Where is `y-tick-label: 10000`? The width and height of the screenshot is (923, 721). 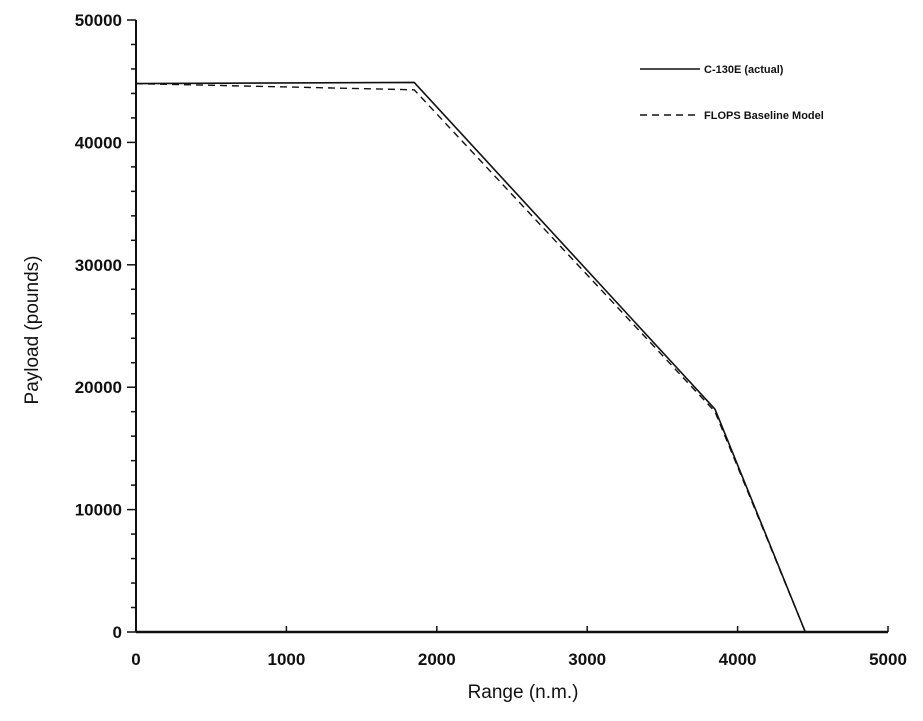
y-tick-label: 10000 is located at coordinates (98, 510).